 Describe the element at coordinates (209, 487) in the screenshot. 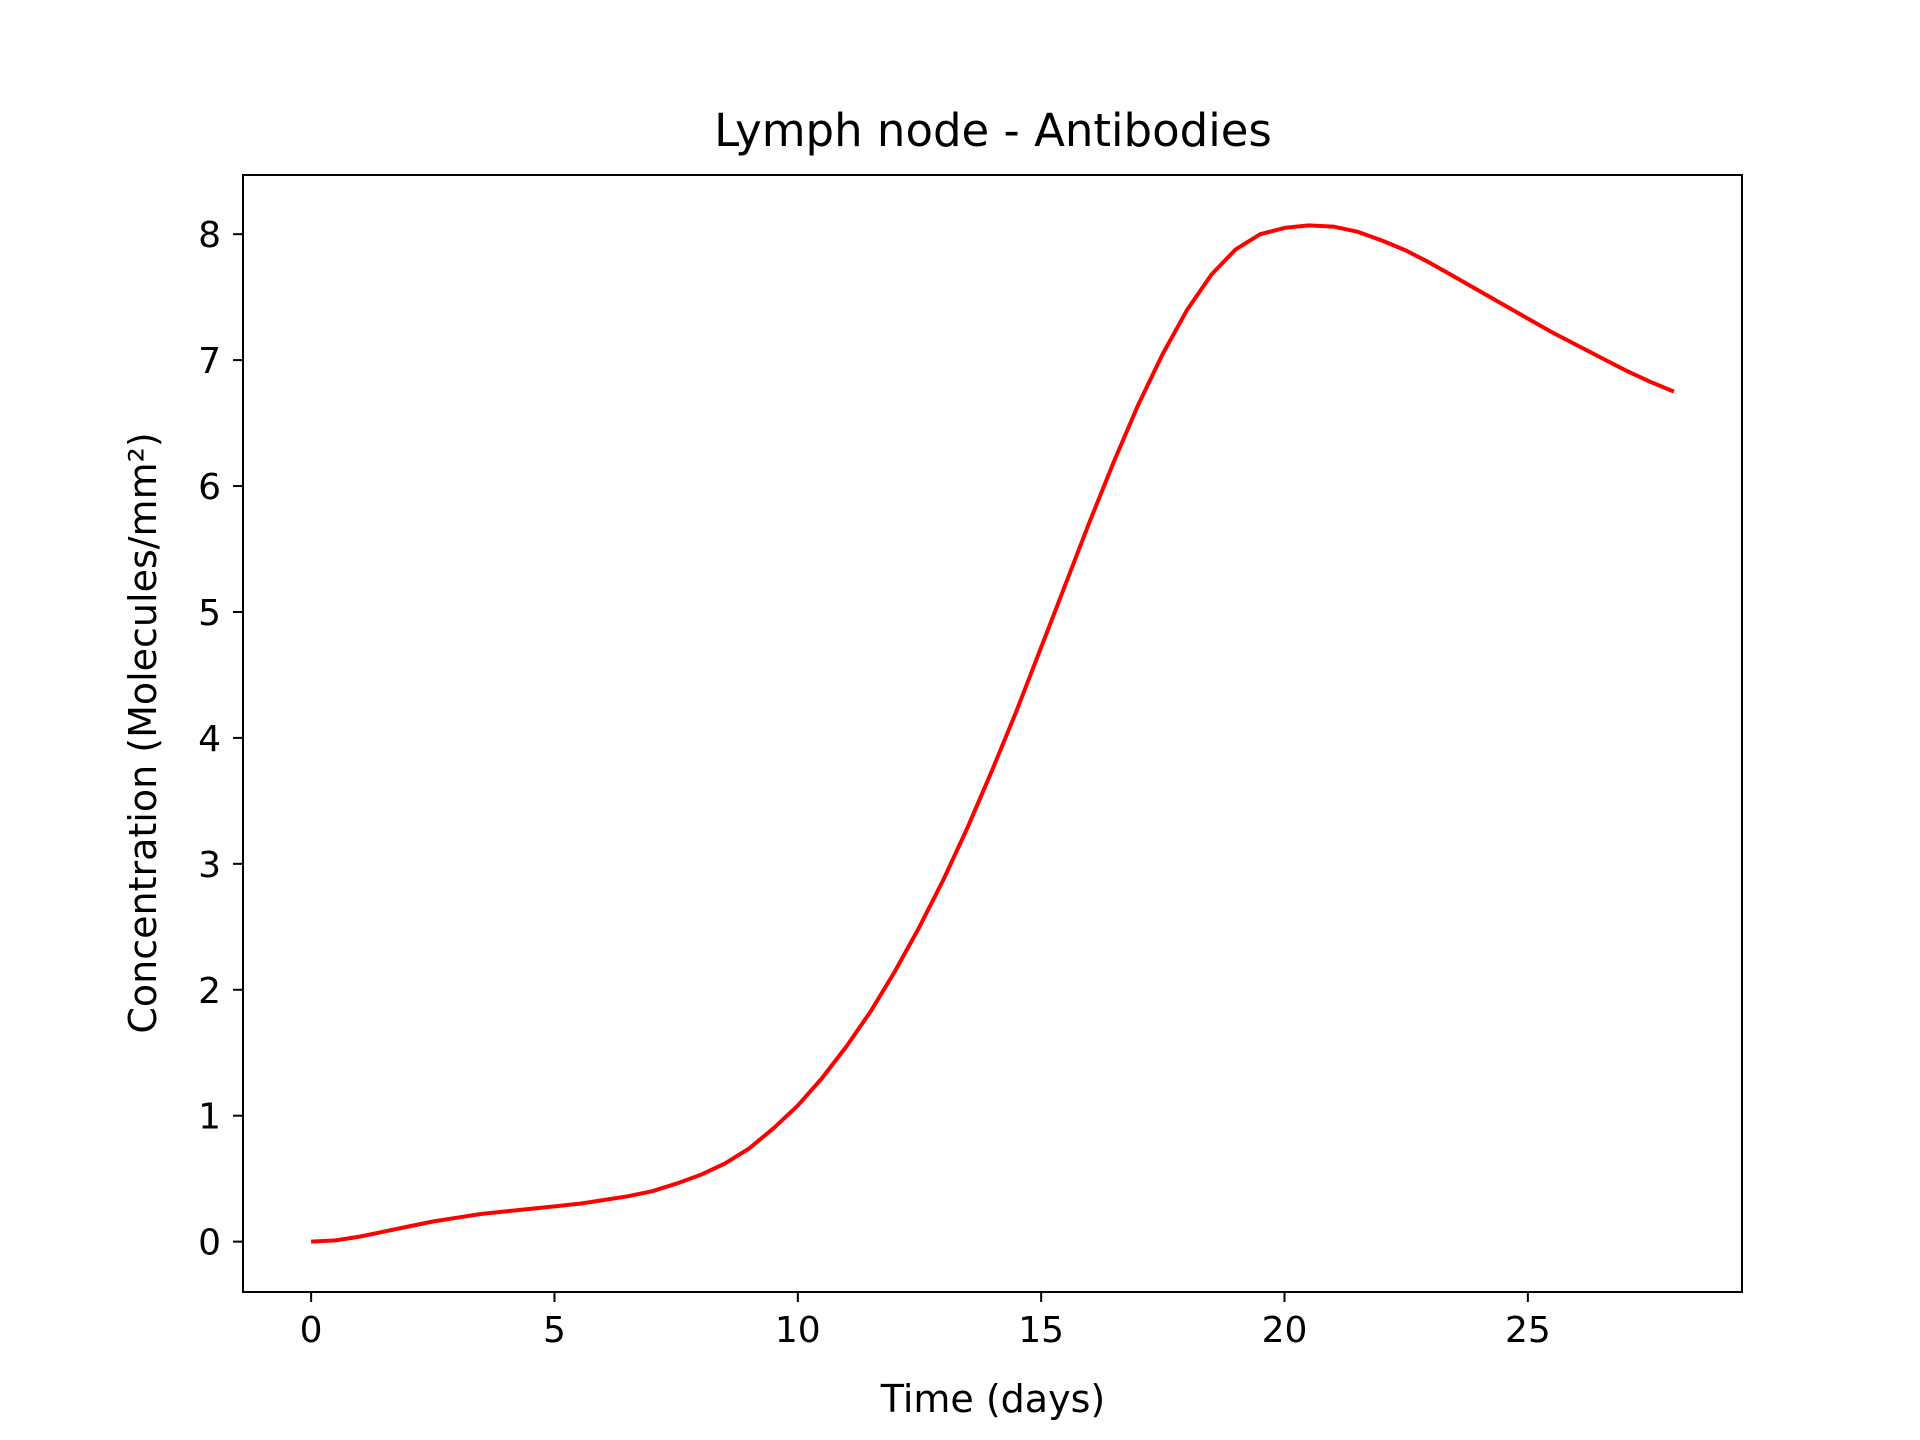

I see `y-tick-label: 6` at that location.